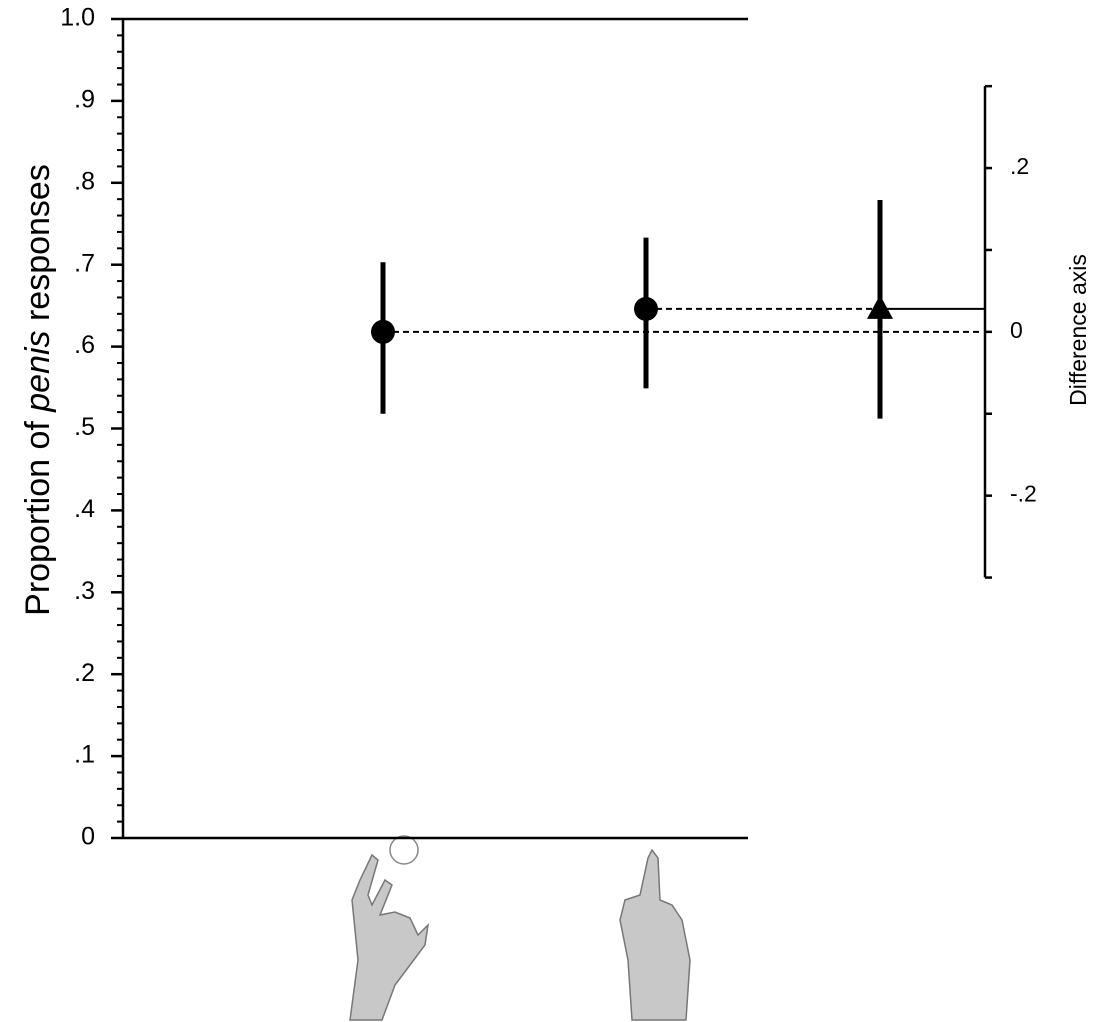 The image size is (1107, 1022). I want to click on y-axis-label-part: penis, so click(38, 371).